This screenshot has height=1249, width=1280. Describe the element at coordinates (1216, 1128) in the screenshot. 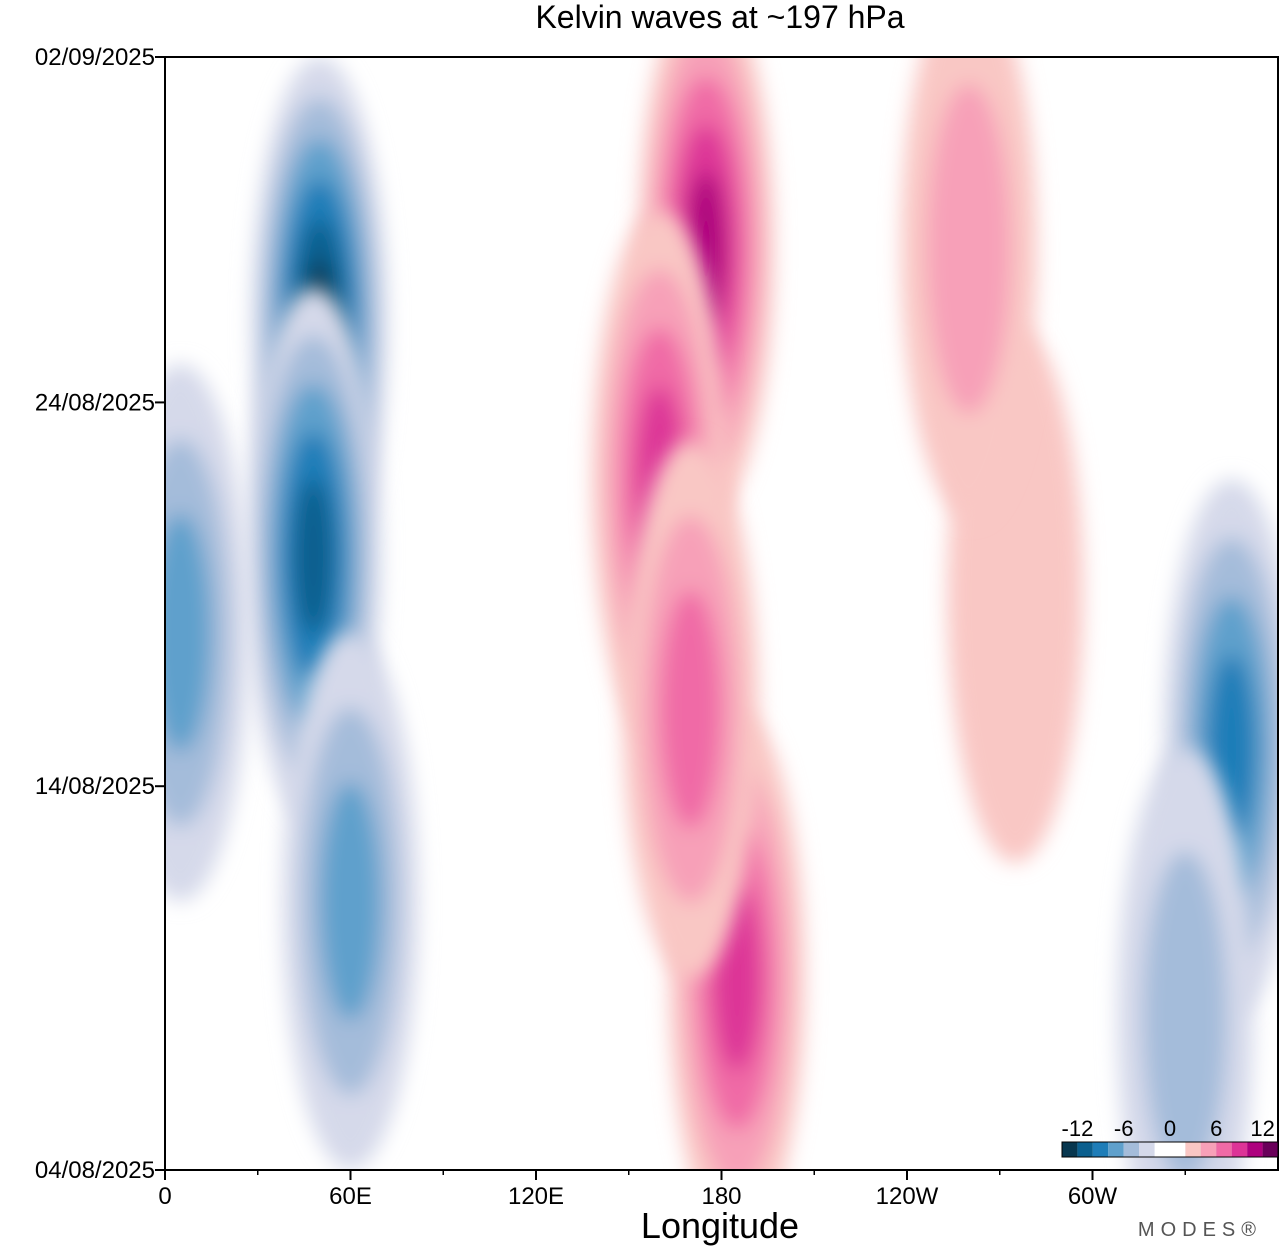

I see `colorbar-label: 6` at that location.